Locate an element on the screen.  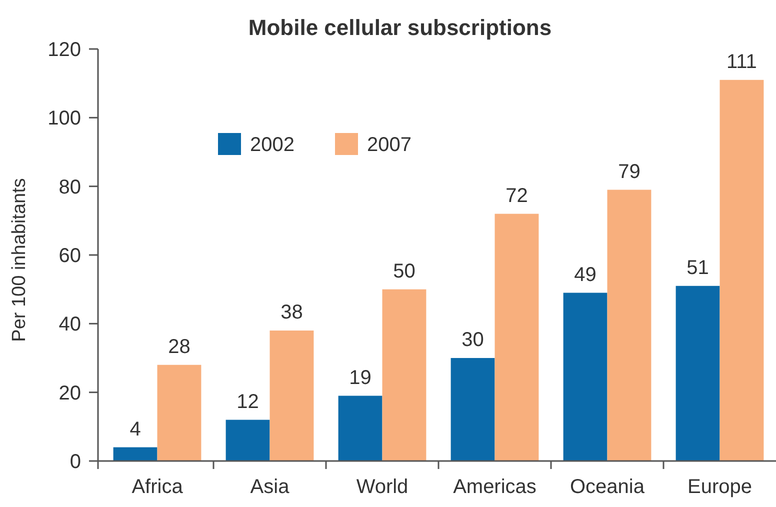
x-tick-label: Oceania is located at coordinates (608, 487).